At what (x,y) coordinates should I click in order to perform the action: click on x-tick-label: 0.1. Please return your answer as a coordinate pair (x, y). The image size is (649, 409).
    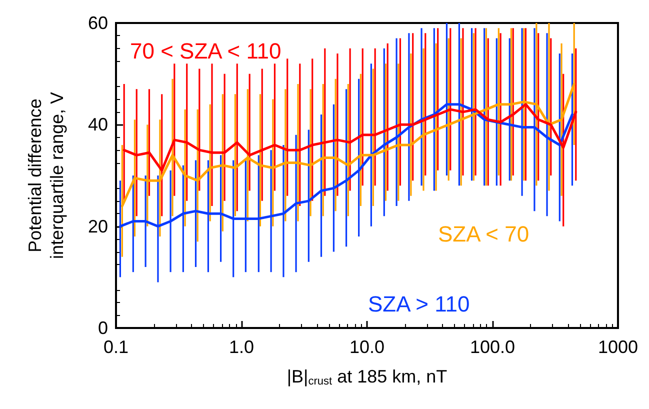
    Looking at the image, I should click on (116, 347).